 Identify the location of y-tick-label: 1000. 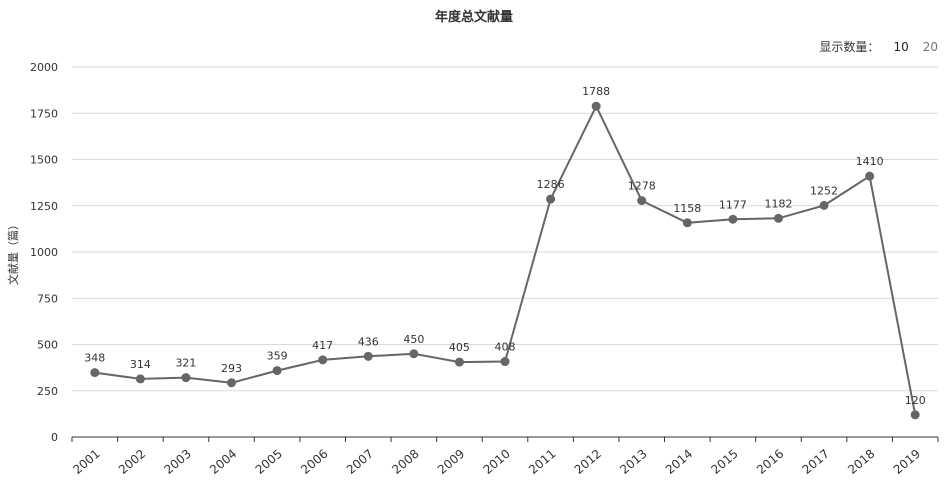
(44, 252).